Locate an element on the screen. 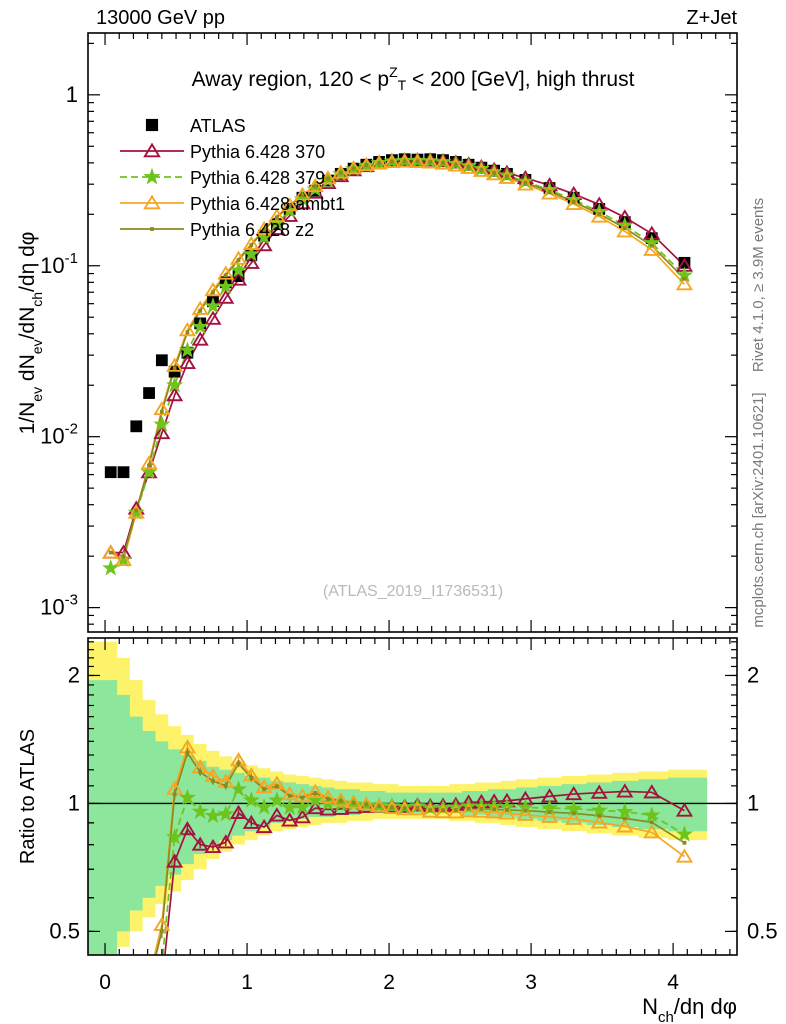  y-tick-label: 10-3 is located at coordinates (59, 606).